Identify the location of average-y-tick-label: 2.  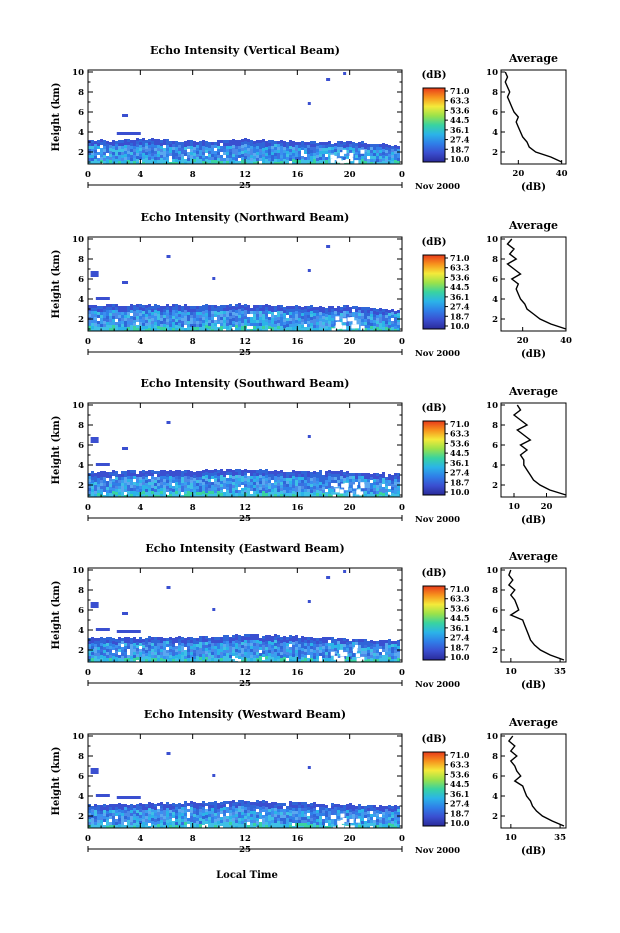
(495, 153).